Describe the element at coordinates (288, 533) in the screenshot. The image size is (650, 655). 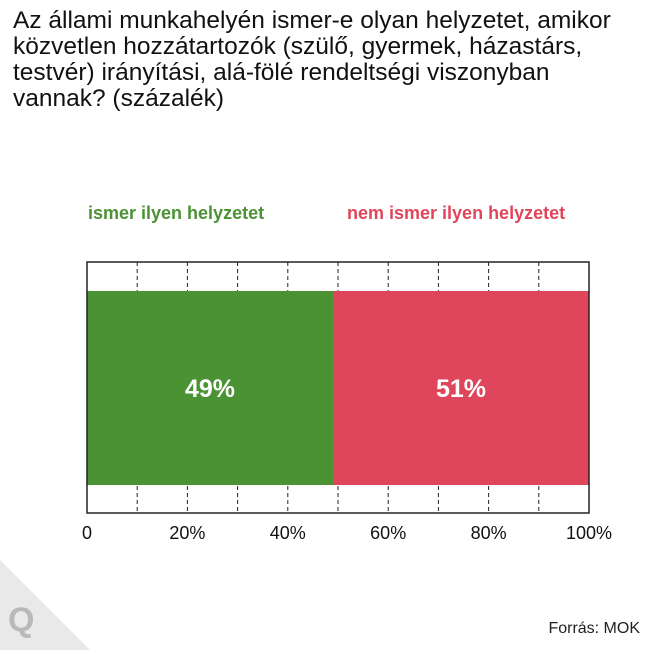
I see `x-tick-label: 40%` at that location.